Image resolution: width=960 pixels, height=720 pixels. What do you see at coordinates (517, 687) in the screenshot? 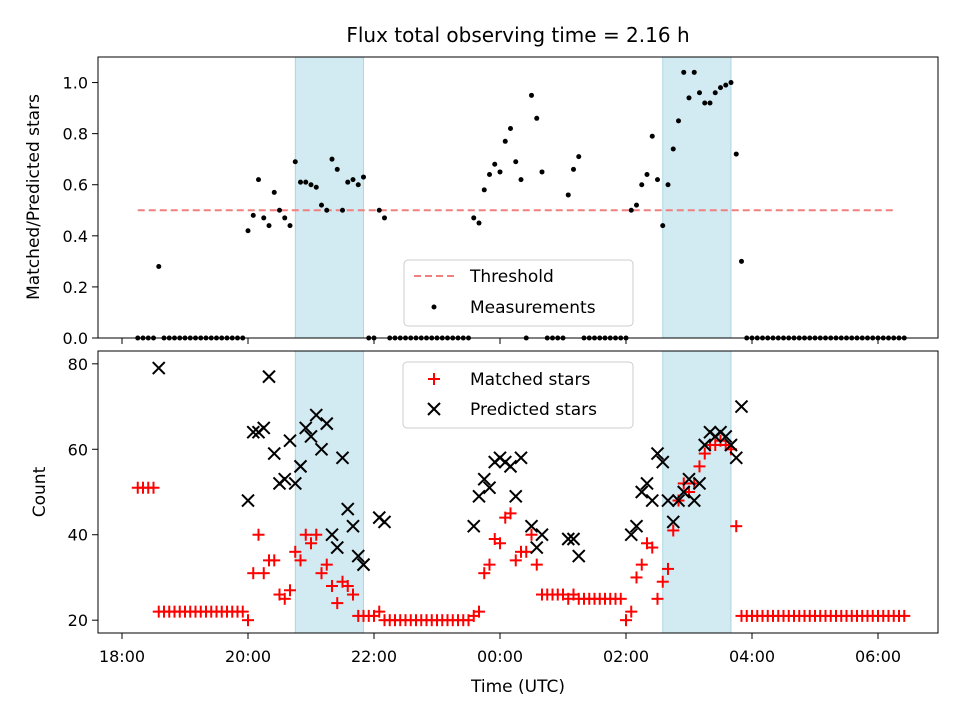
I see `bottom-x-axis-label: Time (UTC)` at bounding box center [517, 687].